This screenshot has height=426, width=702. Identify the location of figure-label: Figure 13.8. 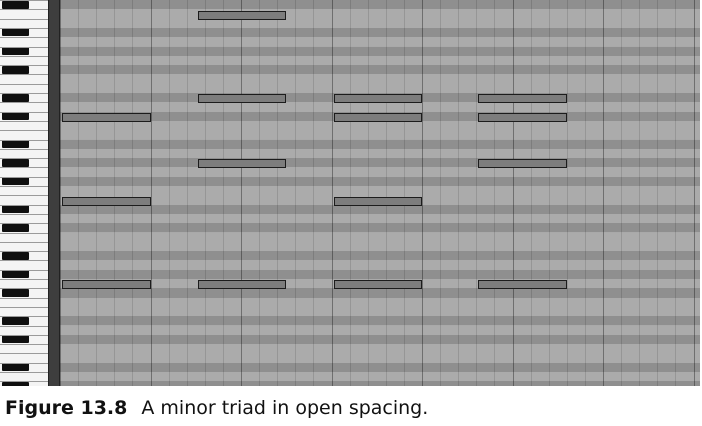
(66, 408).